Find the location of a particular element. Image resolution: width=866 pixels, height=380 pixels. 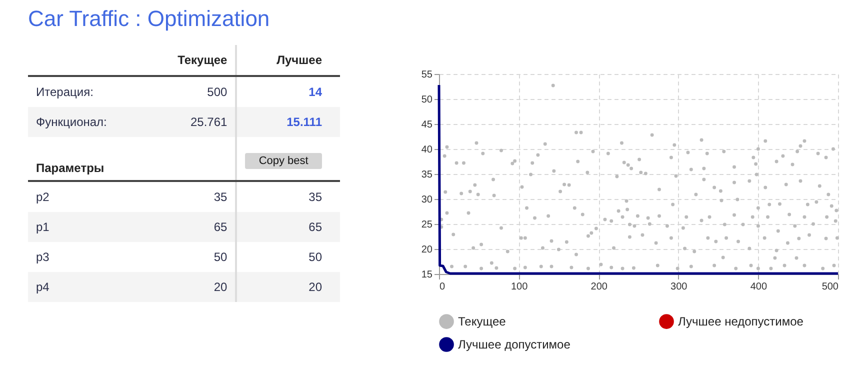

y-tick-label: 35 is located at coordinates (427, 175).